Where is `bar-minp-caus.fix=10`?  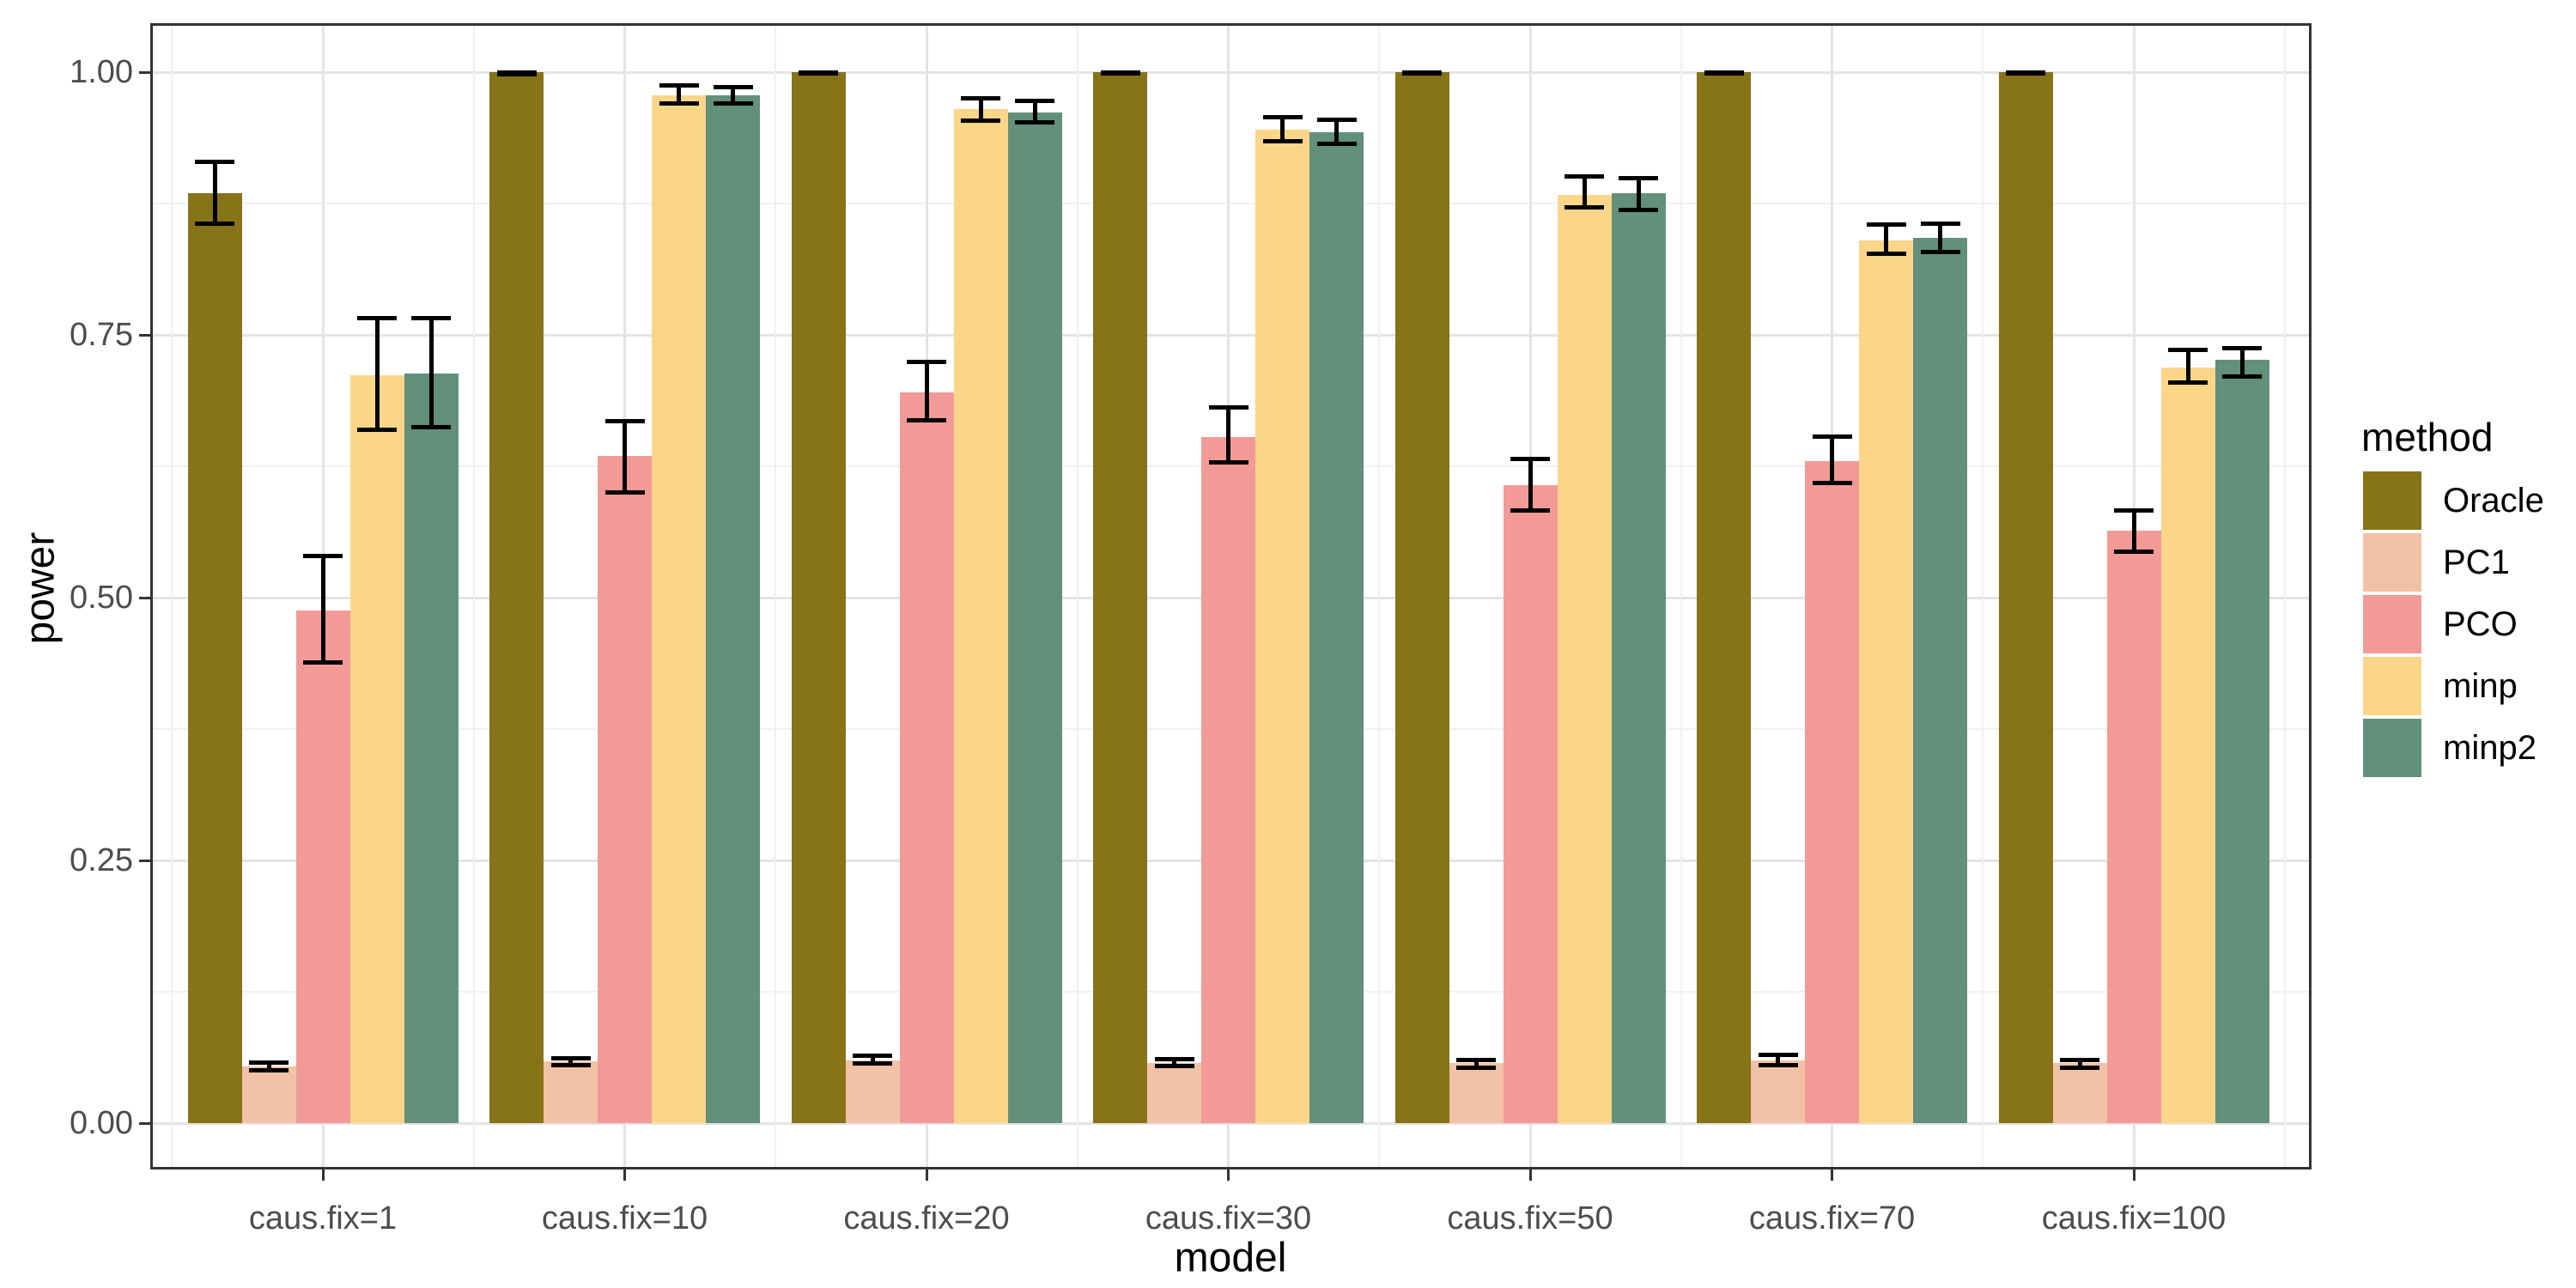 bar-minp-caus.fix=10 is located at coordinates (679, 608).